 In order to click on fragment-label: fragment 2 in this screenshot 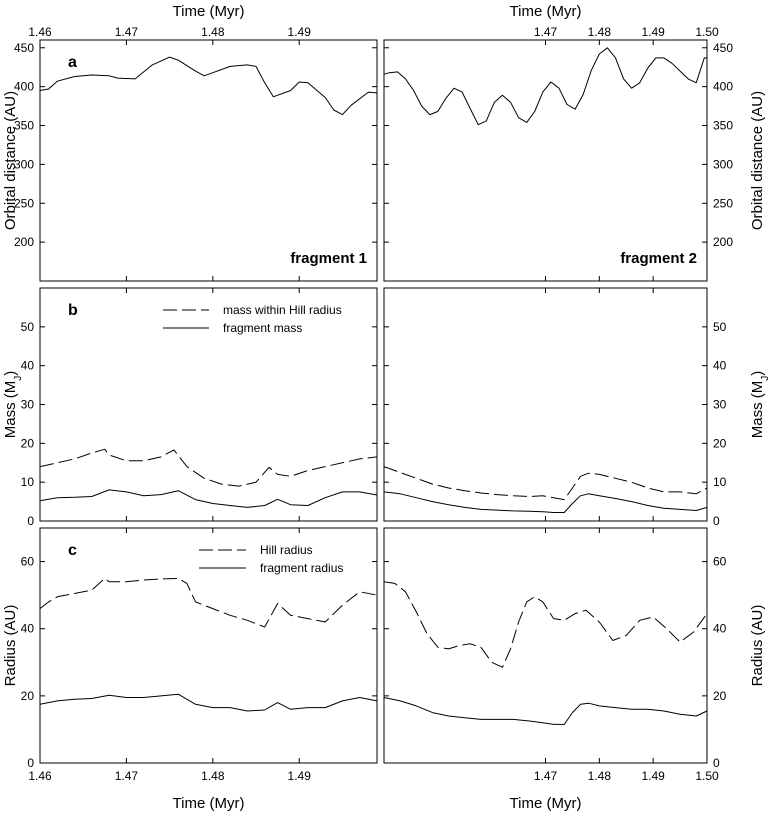, I will do `click(658, 258)`.